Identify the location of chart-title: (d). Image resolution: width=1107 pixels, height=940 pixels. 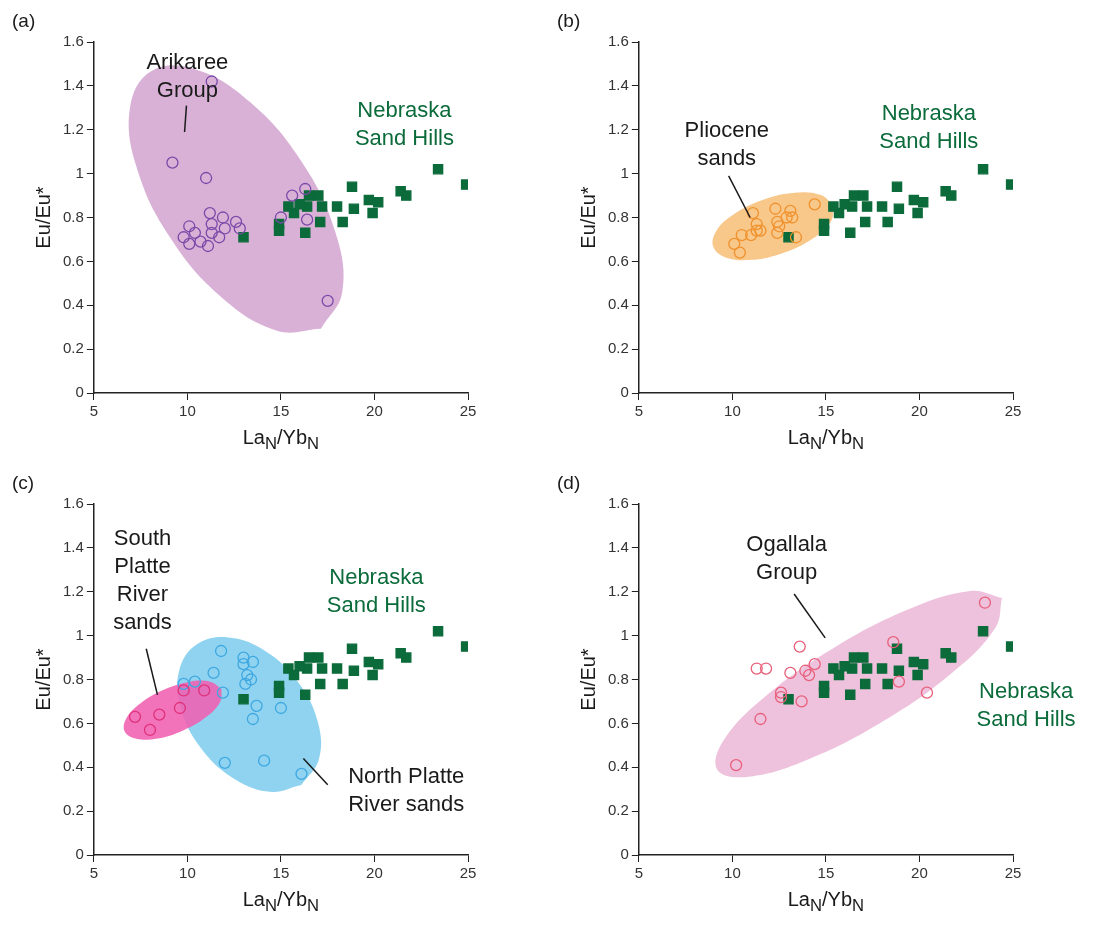
(569, 483).